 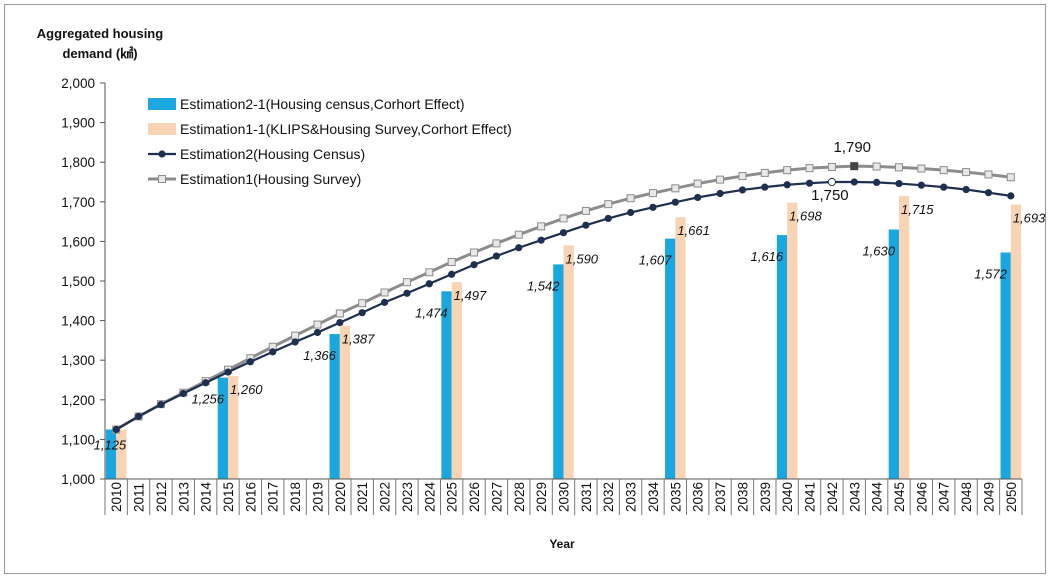 I want to click on marker-estimation2-2021, so click(x=362, y=313).